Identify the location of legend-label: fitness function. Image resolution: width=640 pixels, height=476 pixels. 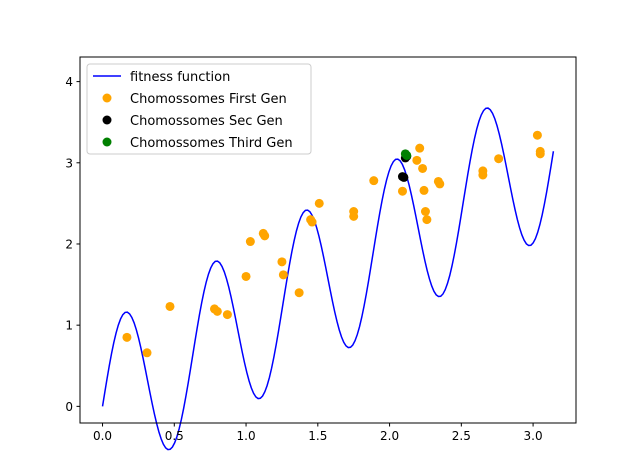
(180, 77).